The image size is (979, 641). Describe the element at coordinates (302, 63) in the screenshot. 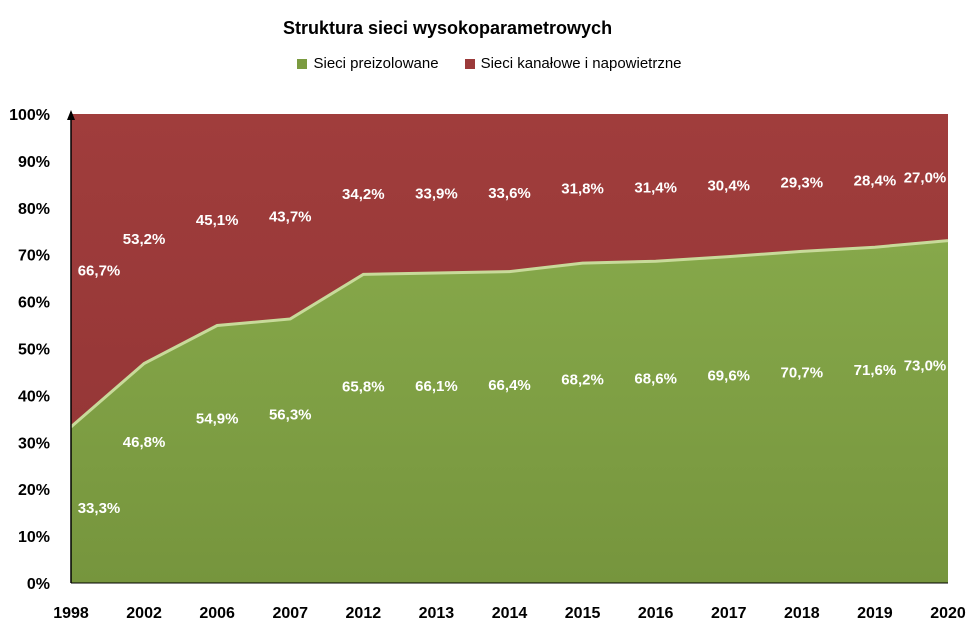

I see `legend-swatch-preinsulated` at that location.